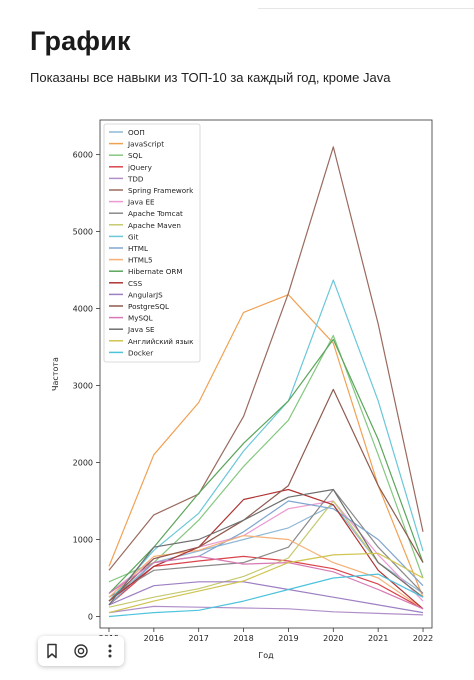 The image size is (474, 680). I want to click on camera-icon, so click(81, 651).